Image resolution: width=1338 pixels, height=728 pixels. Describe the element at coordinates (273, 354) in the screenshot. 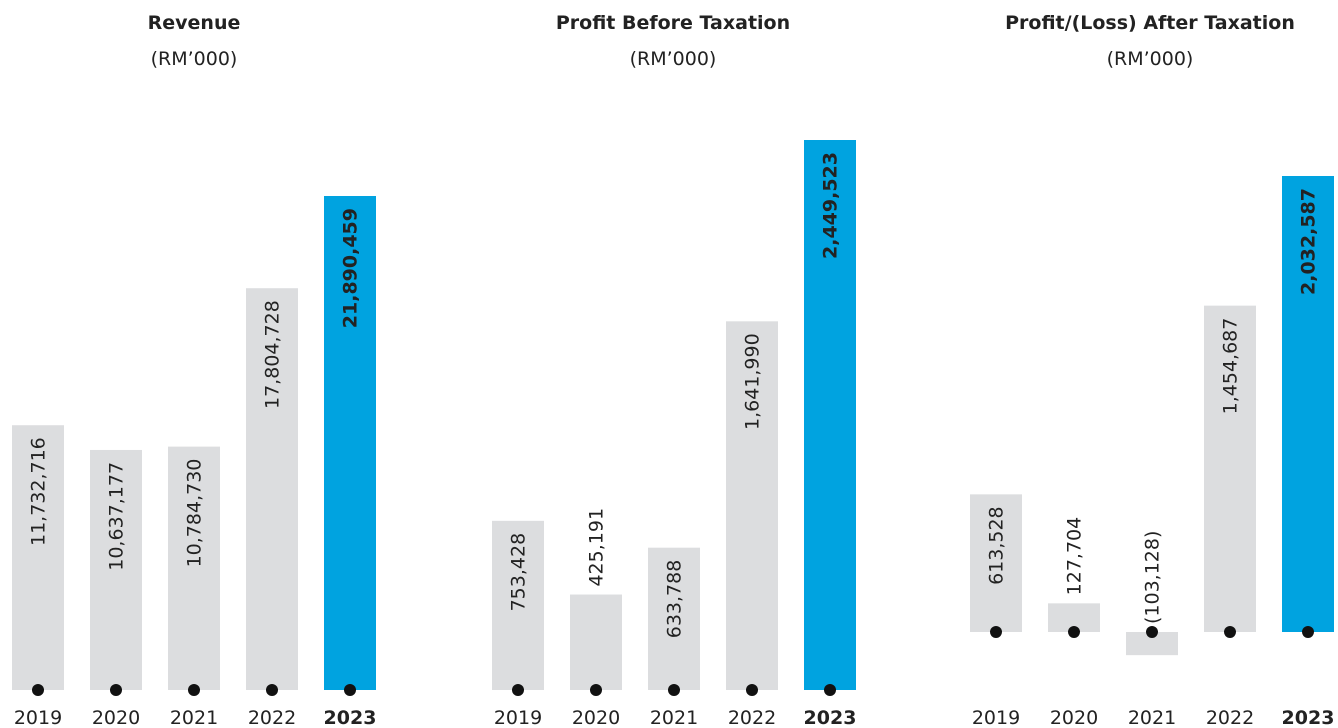

I see `value-label: 17,804,728` at that location.